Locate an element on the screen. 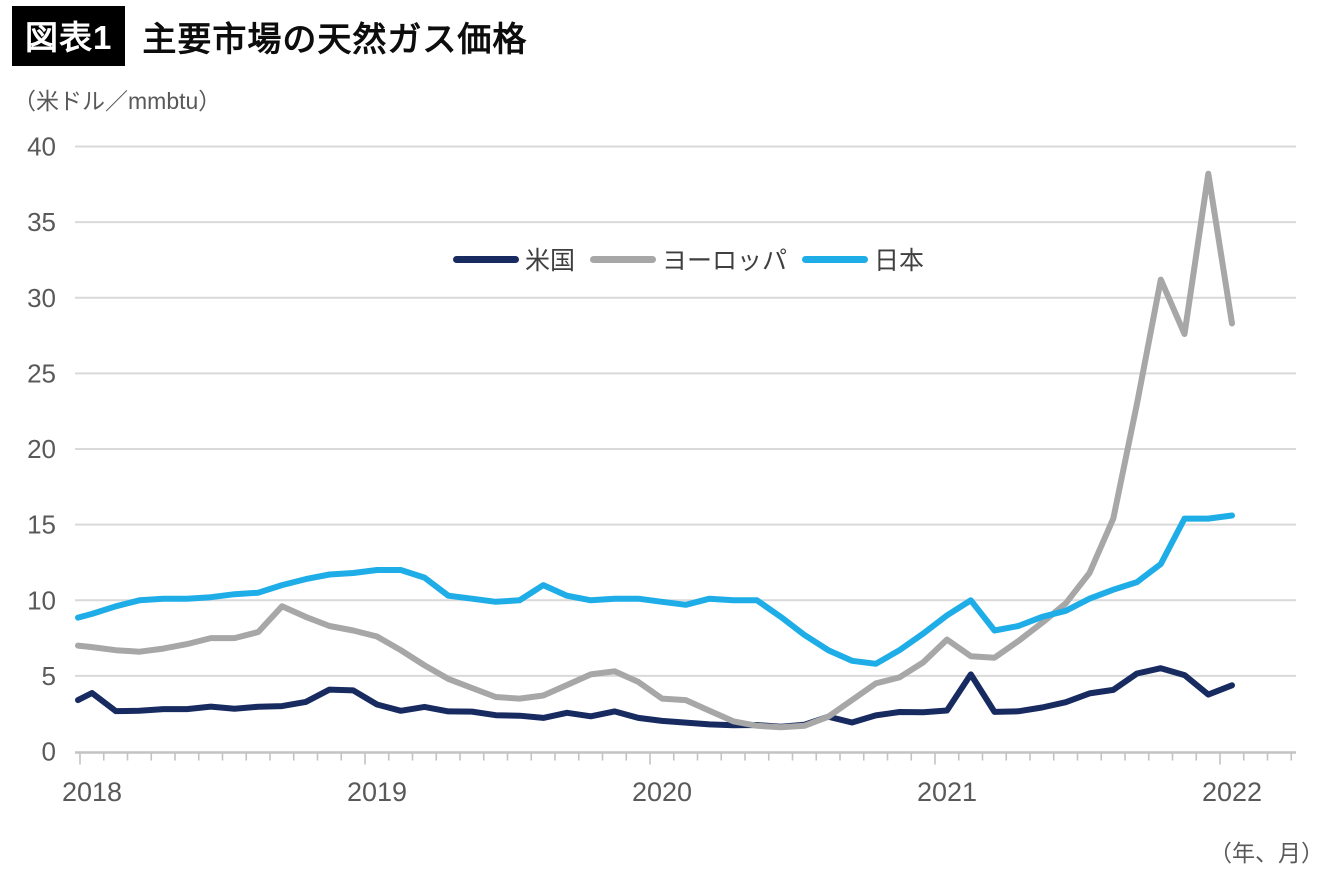  y-axis-tick-label: 20 is located at coordinates (41, 449).